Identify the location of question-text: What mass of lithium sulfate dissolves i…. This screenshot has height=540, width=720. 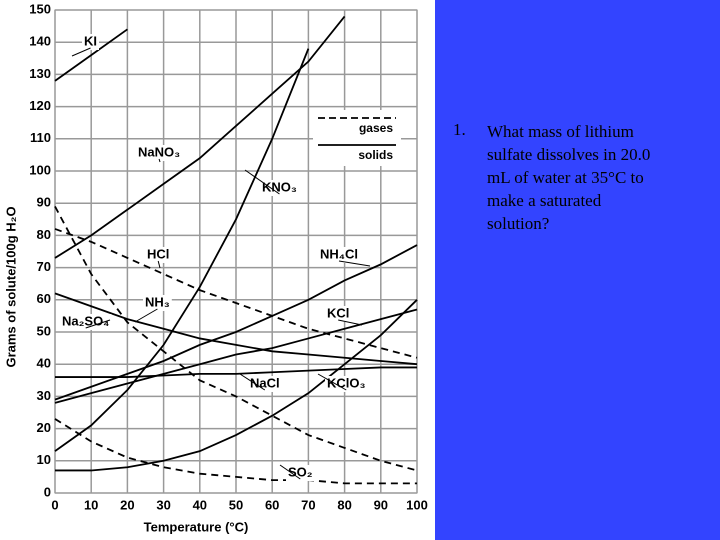
(569, 177).